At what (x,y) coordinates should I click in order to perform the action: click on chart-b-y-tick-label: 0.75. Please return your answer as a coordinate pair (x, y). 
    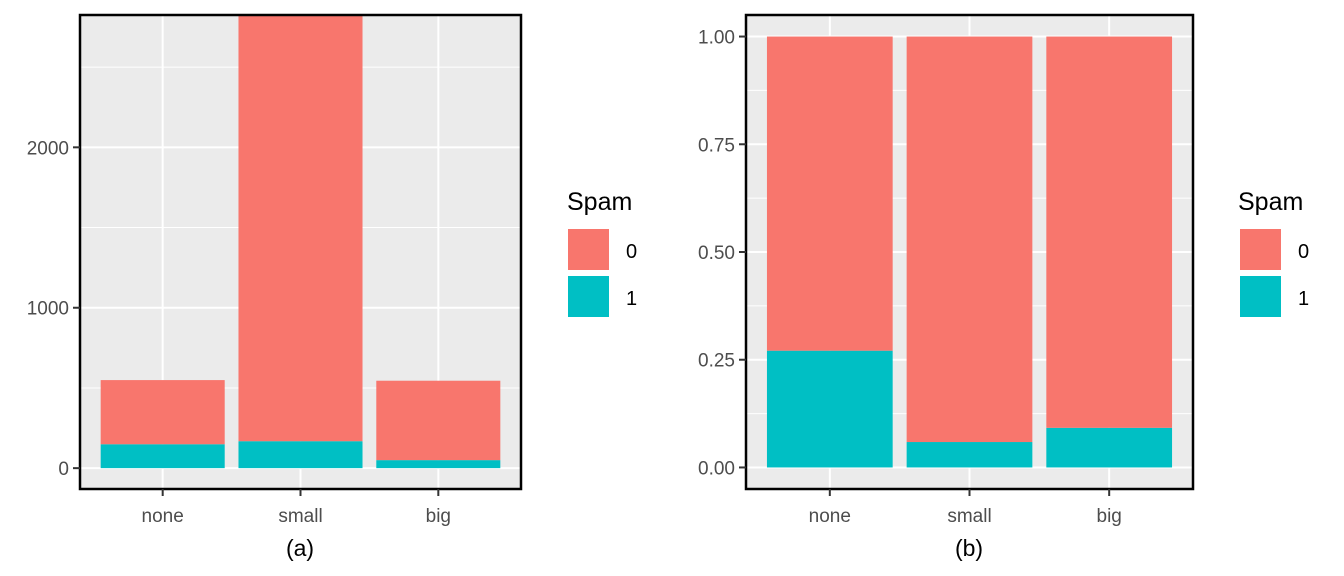
    Looking at the image, I should click on (716, 145).